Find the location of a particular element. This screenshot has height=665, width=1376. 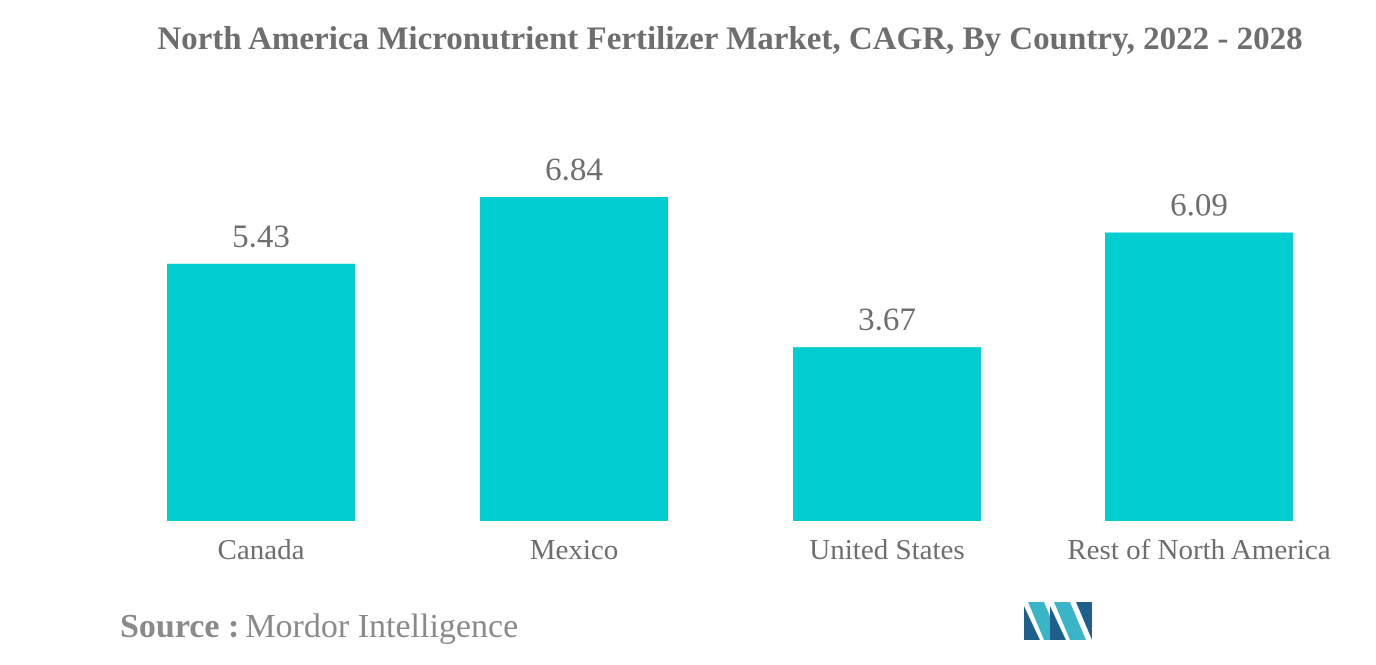

mordor-intelligence-logo-icon is located at coordinates (1058, 621).